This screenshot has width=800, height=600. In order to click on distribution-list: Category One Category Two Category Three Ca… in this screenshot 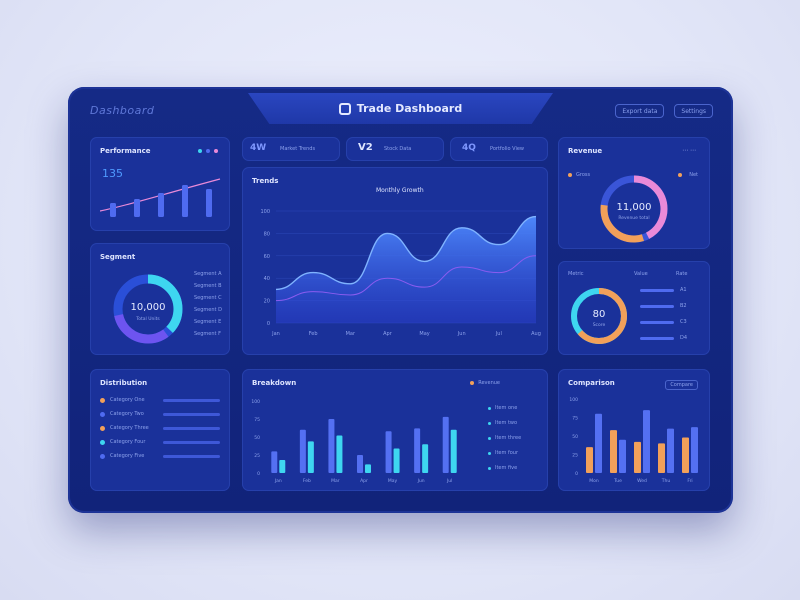, I will do `click(160, 428)`.